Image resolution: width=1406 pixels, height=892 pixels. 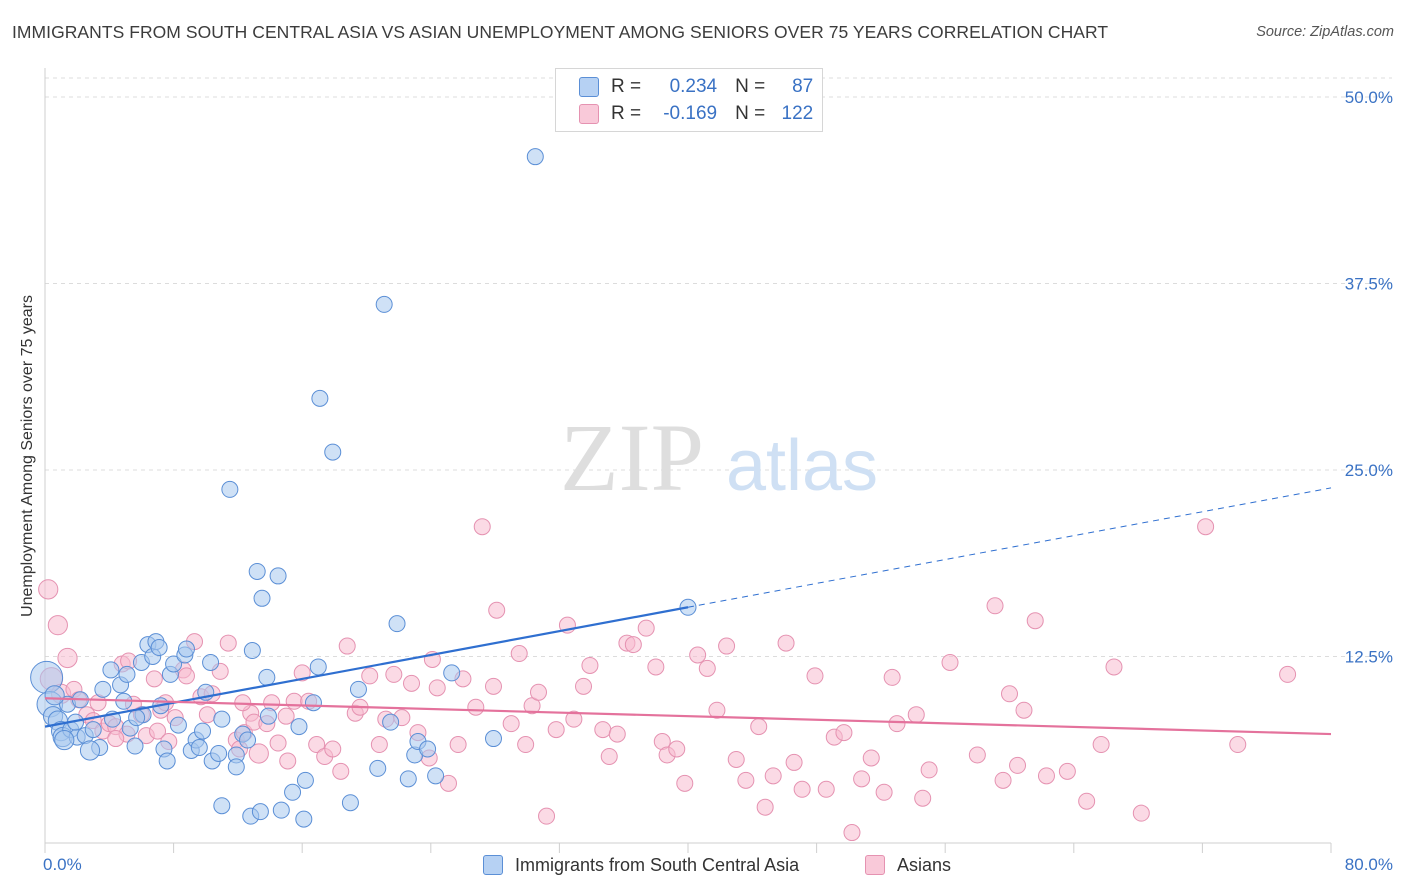 I want to click on bottom-legend-pink-label: Asians, so click(x=924, y=864).